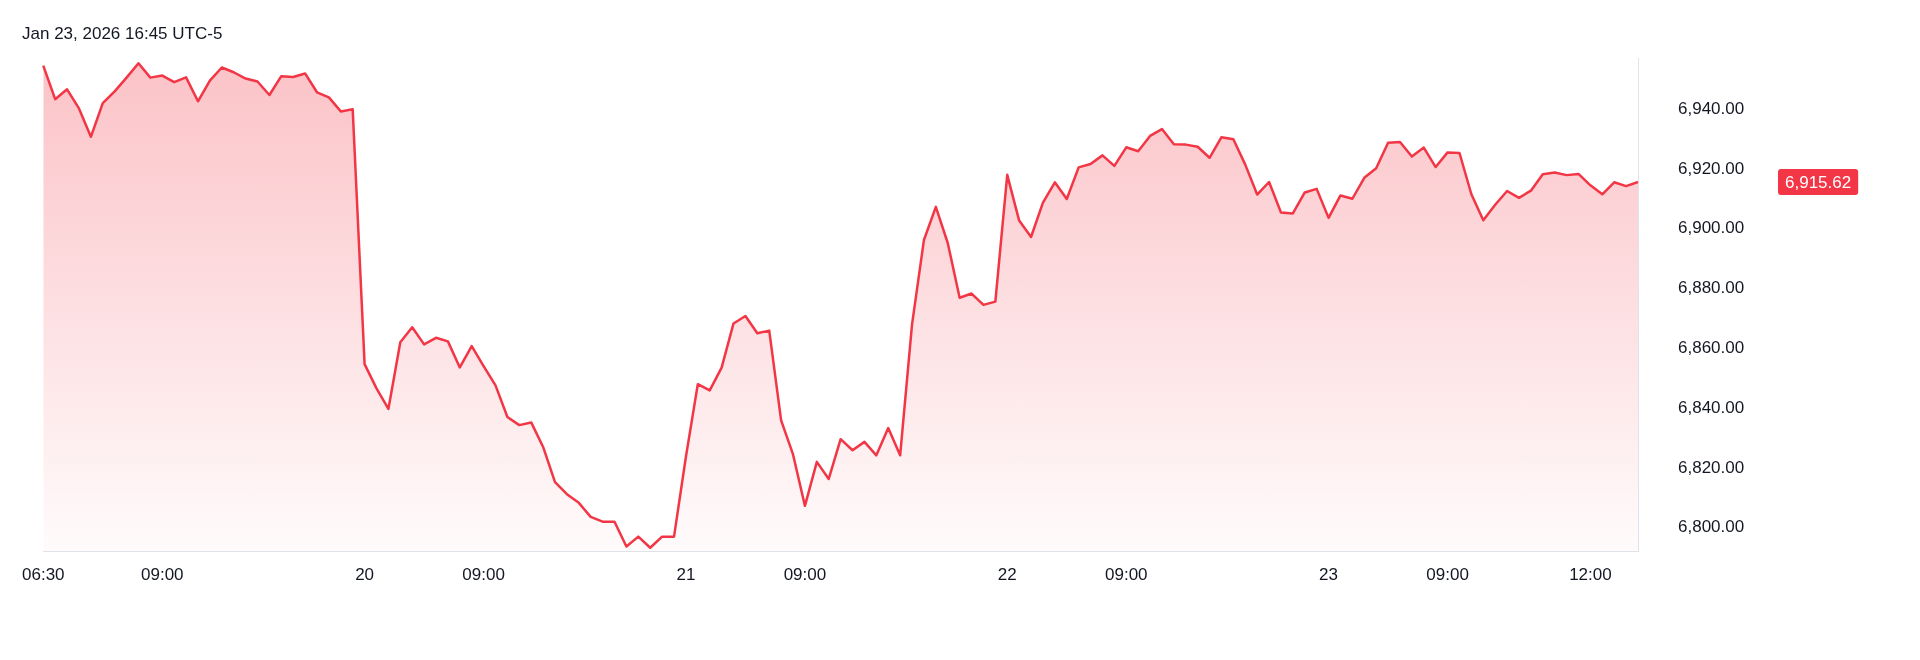 This screenshot has width=1920, height=660. Describe the element at coordinates (1711, 347) in the screenshot. I see `y-tick-label: 6,860.00` at that location.